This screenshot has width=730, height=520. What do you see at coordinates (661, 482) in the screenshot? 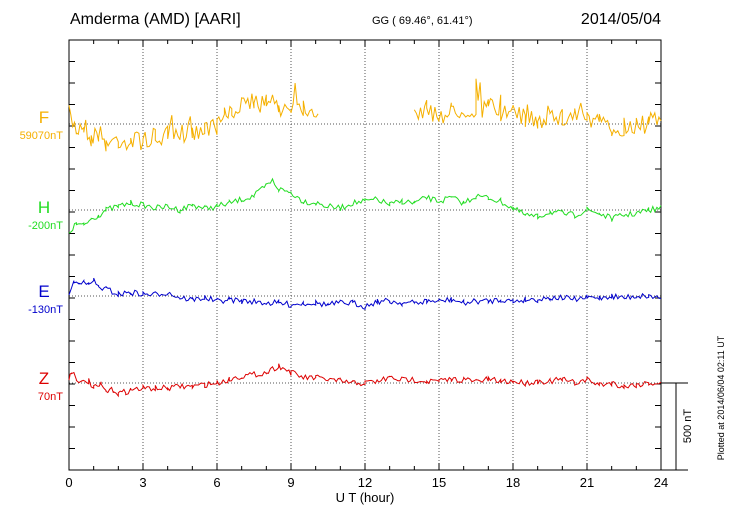
I see `x-tick-label: 24` at bounding box center [661, 482].